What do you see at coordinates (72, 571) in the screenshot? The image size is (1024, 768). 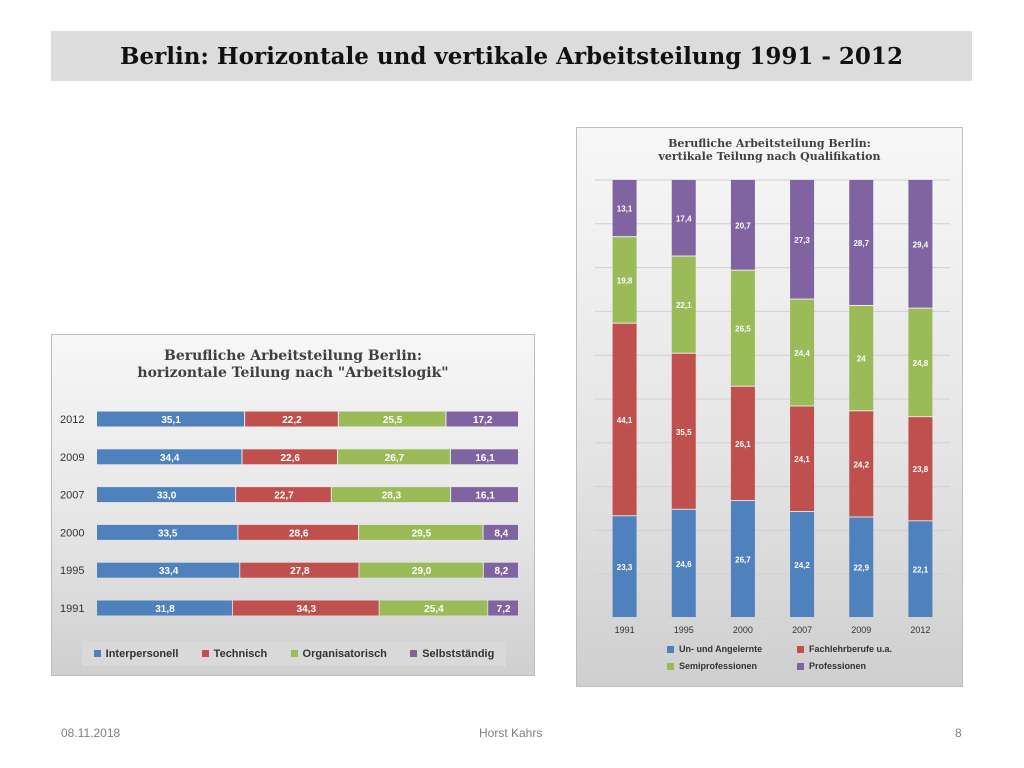 I see `chart1-category-label: 1995` at bounding box center [72, 571].